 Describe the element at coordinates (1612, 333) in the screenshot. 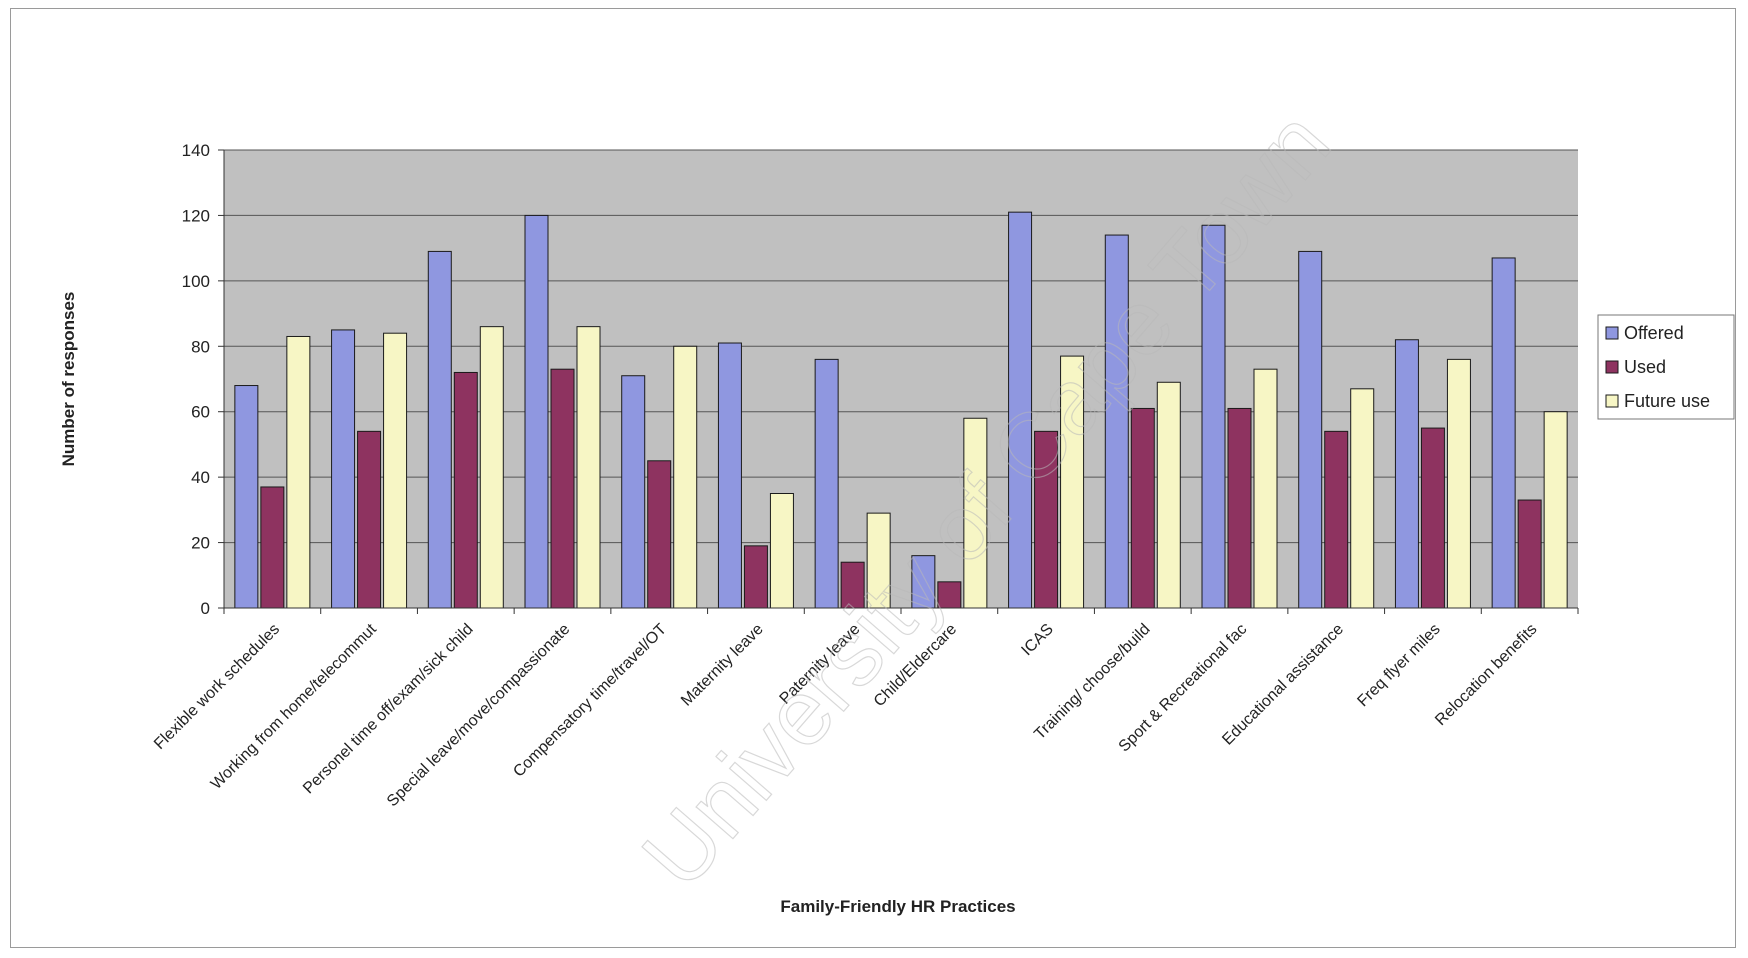

I see `legend-swatch-offered` at that location.